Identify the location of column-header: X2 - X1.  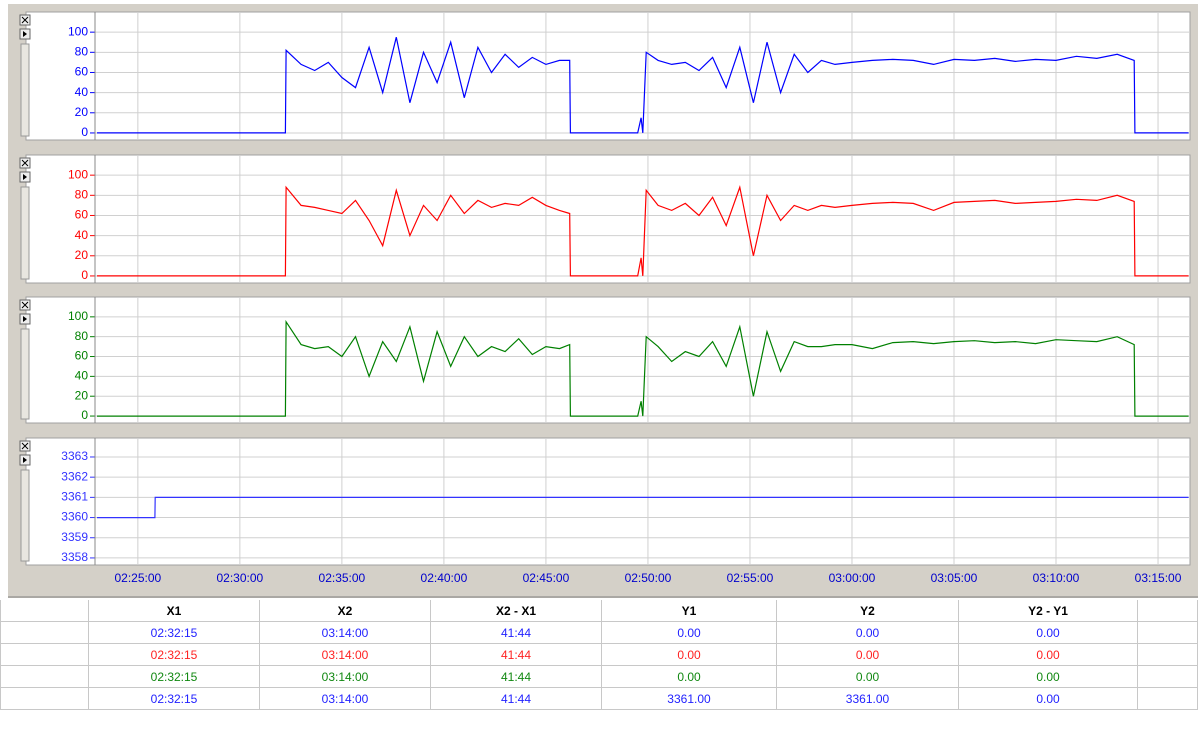
(516, 611).